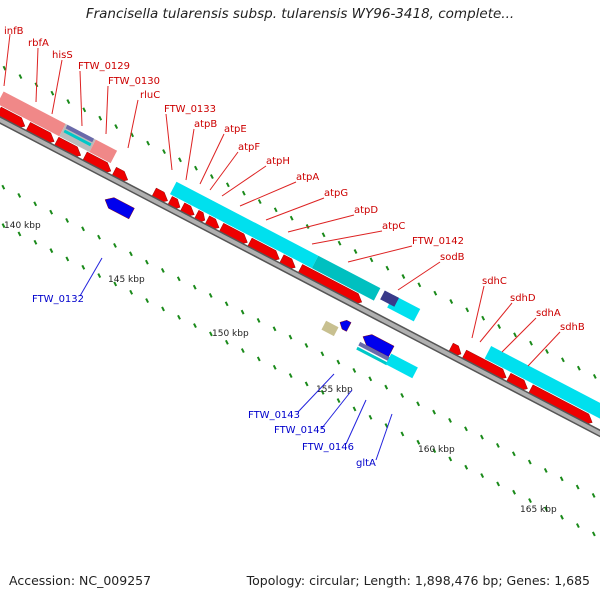 Image resolution: width=600 pixels, height=600 pixels. Describe the element at coordinates (452, 257) in the screenshot. I see `gene-label: sodB` at that location.